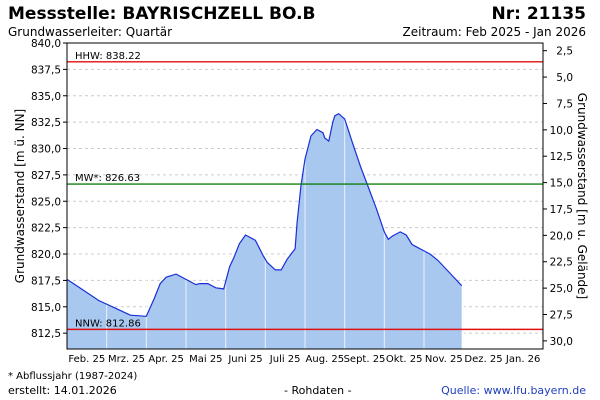 Image resolution: width=600 pixels, height=400 pixels. What do you see at coordinates (46, 202) in the screenshot?
I see `y-tick-label-left: 825,0` at bounding box center [46, 202].